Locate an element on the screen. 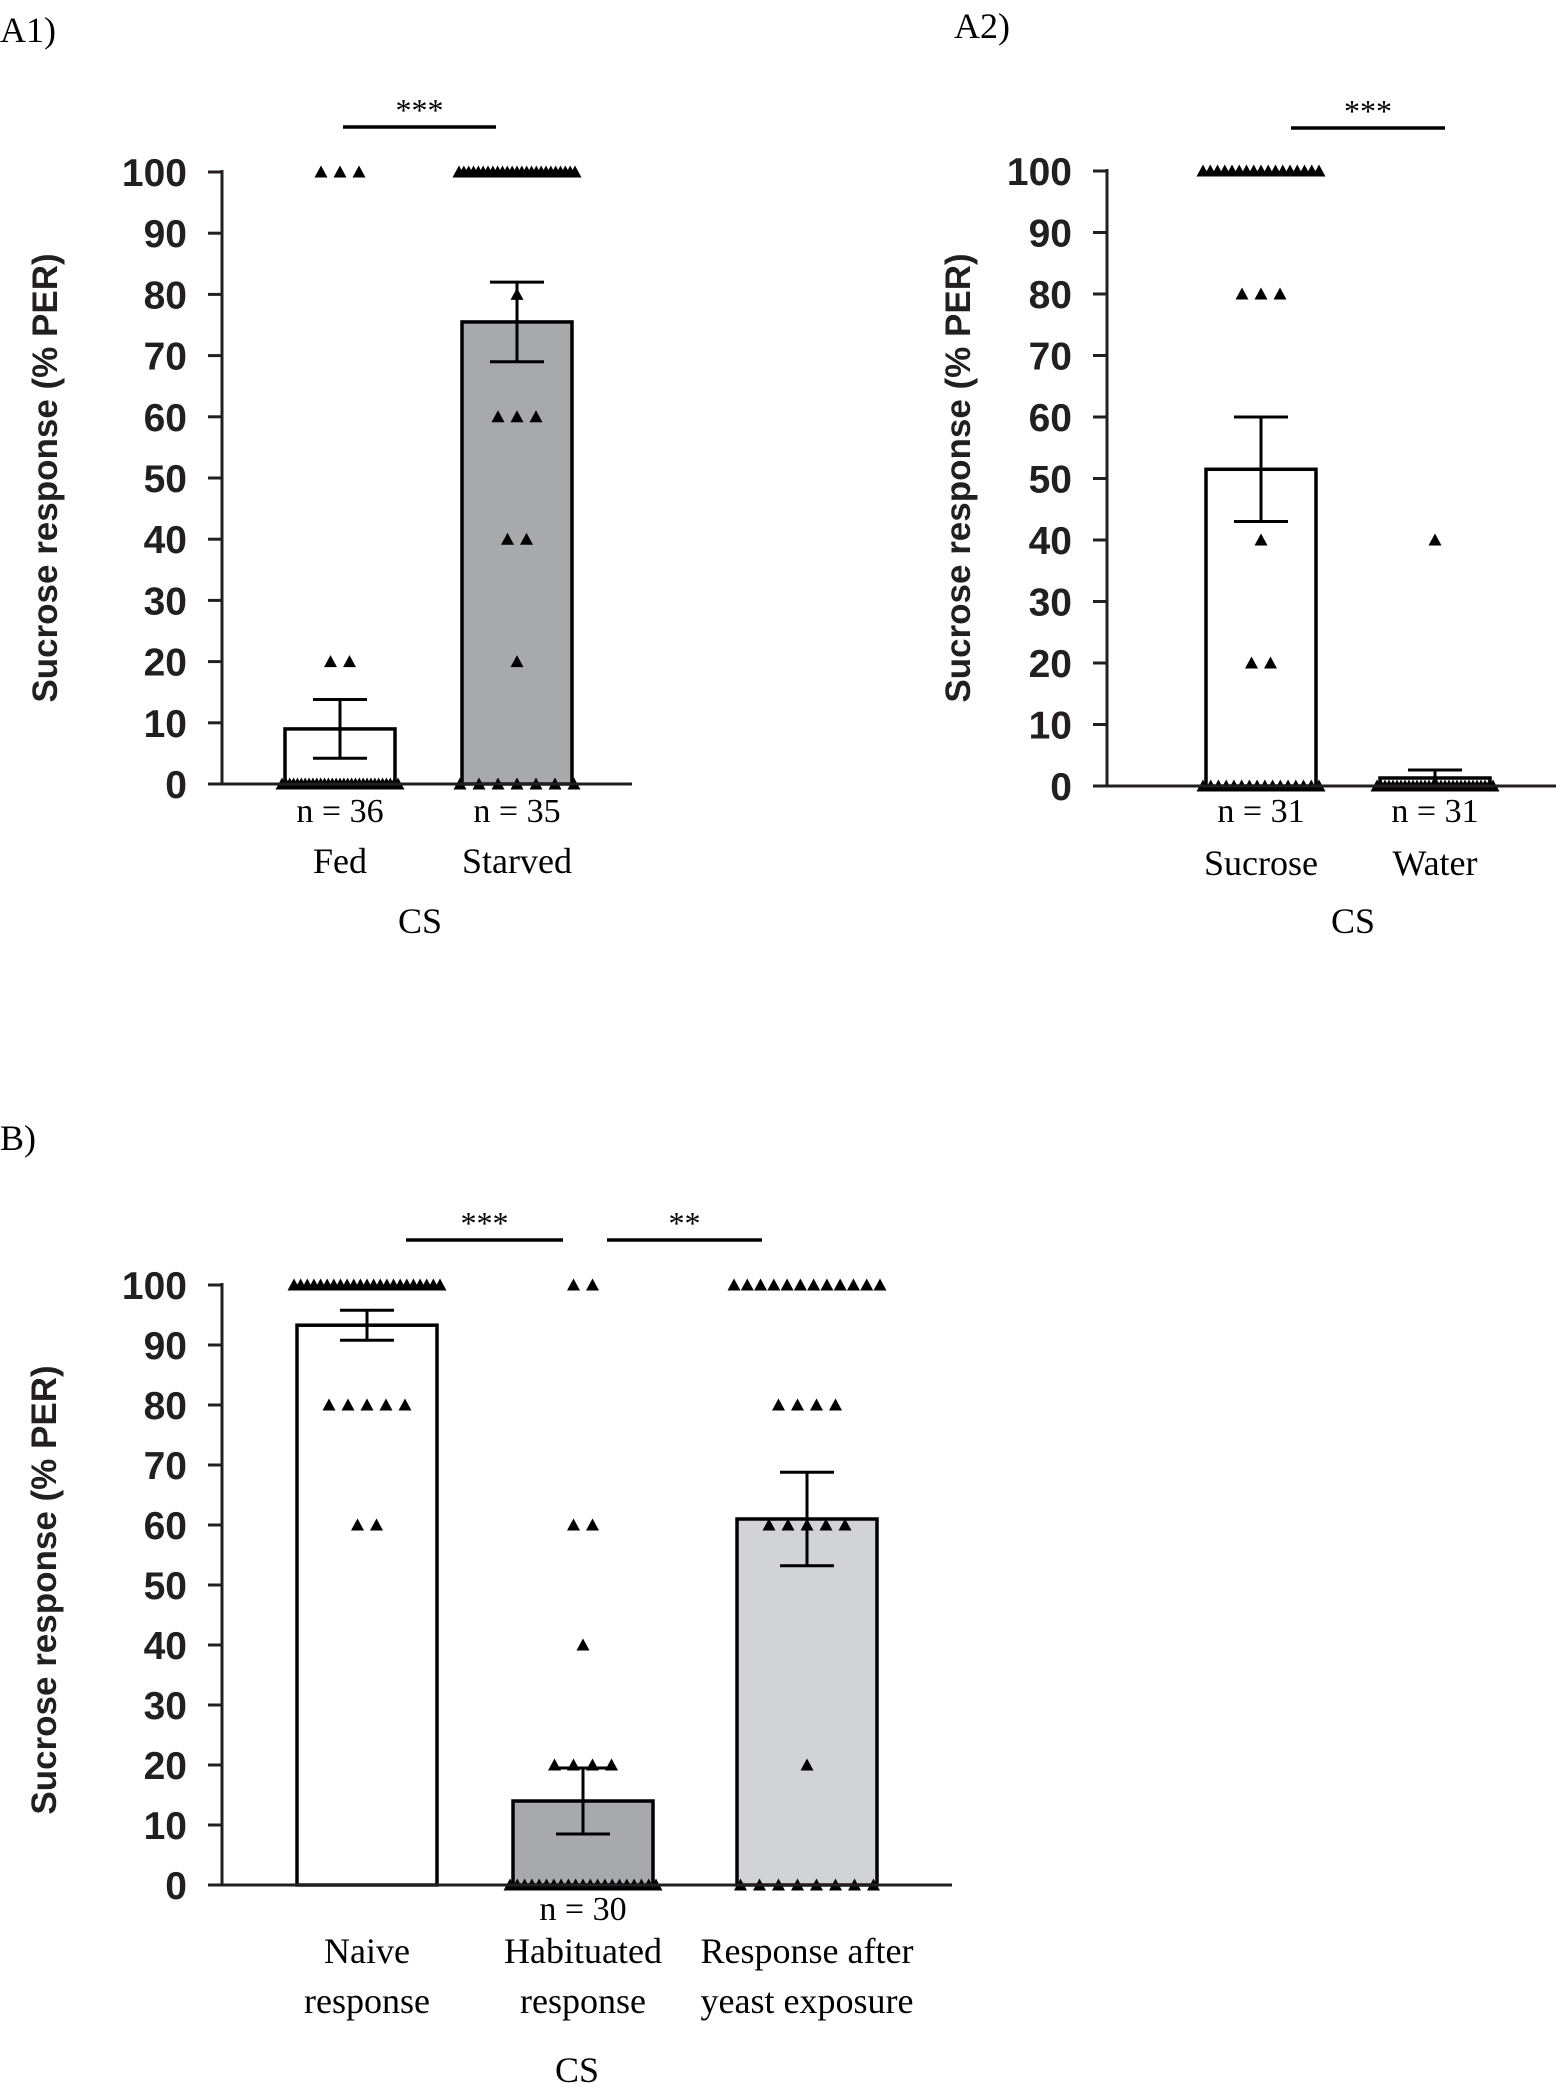 This screenshot has height=2095, width=1556. panel-label: A2) is located at coordinates (982, 26).